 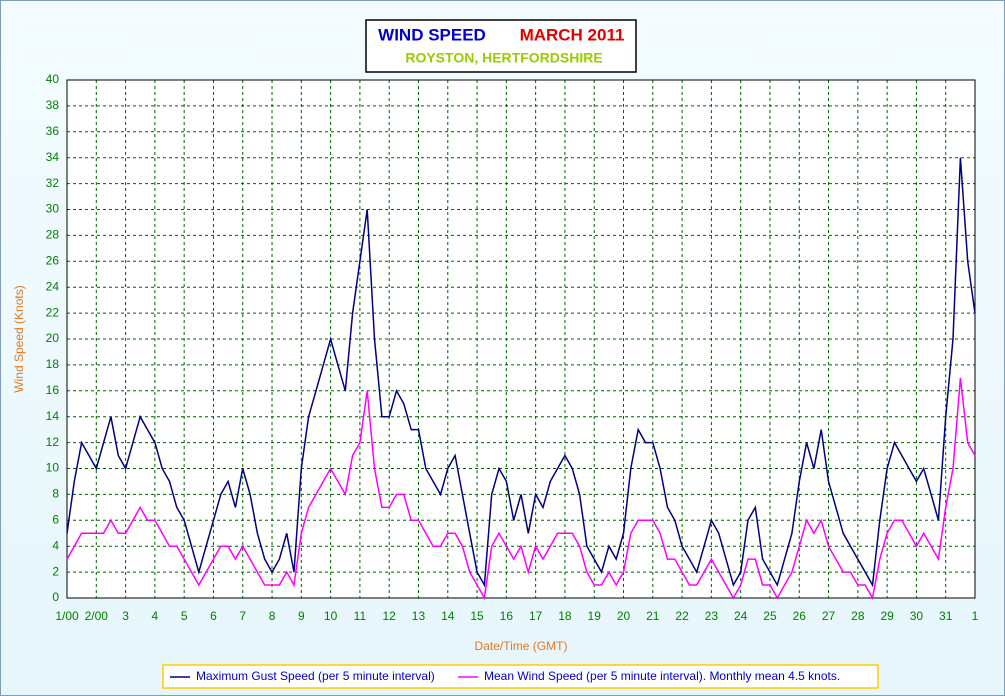 What do you see at coordinates (213, 616) in the screenshot?
I see `x-tick-label: 6` at bounding box center [213, 616].